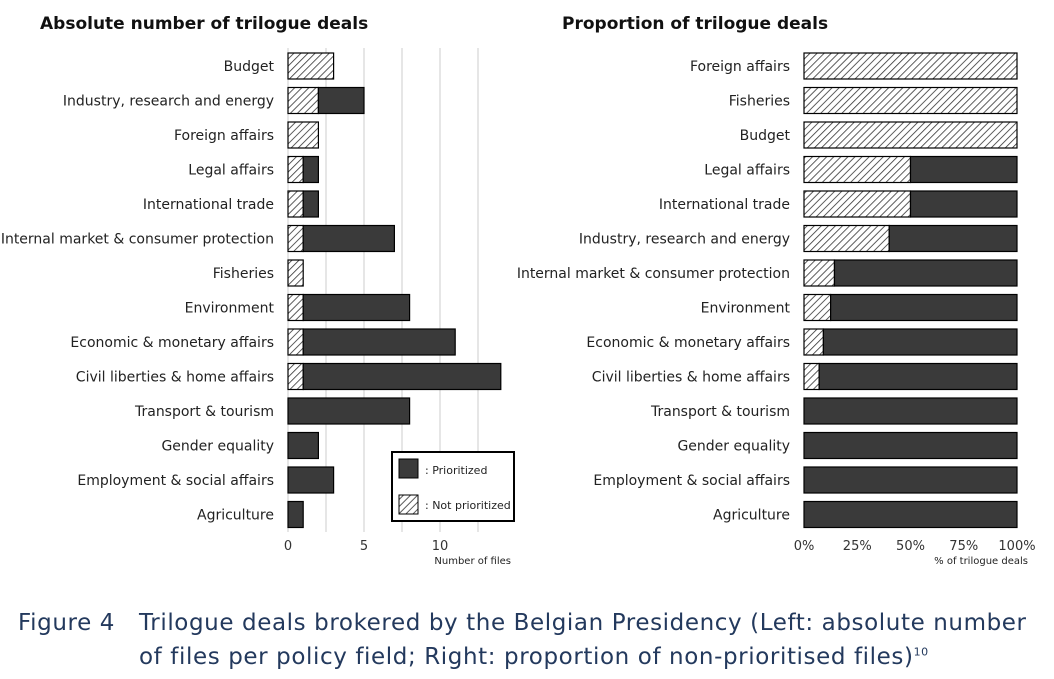 Image resolution: width=1054 pixels, height=679 pixels. Describe the element at coordinates (981, 561) in the screenshot. I see `x-axis-label: % of trilogue deals` at that location.